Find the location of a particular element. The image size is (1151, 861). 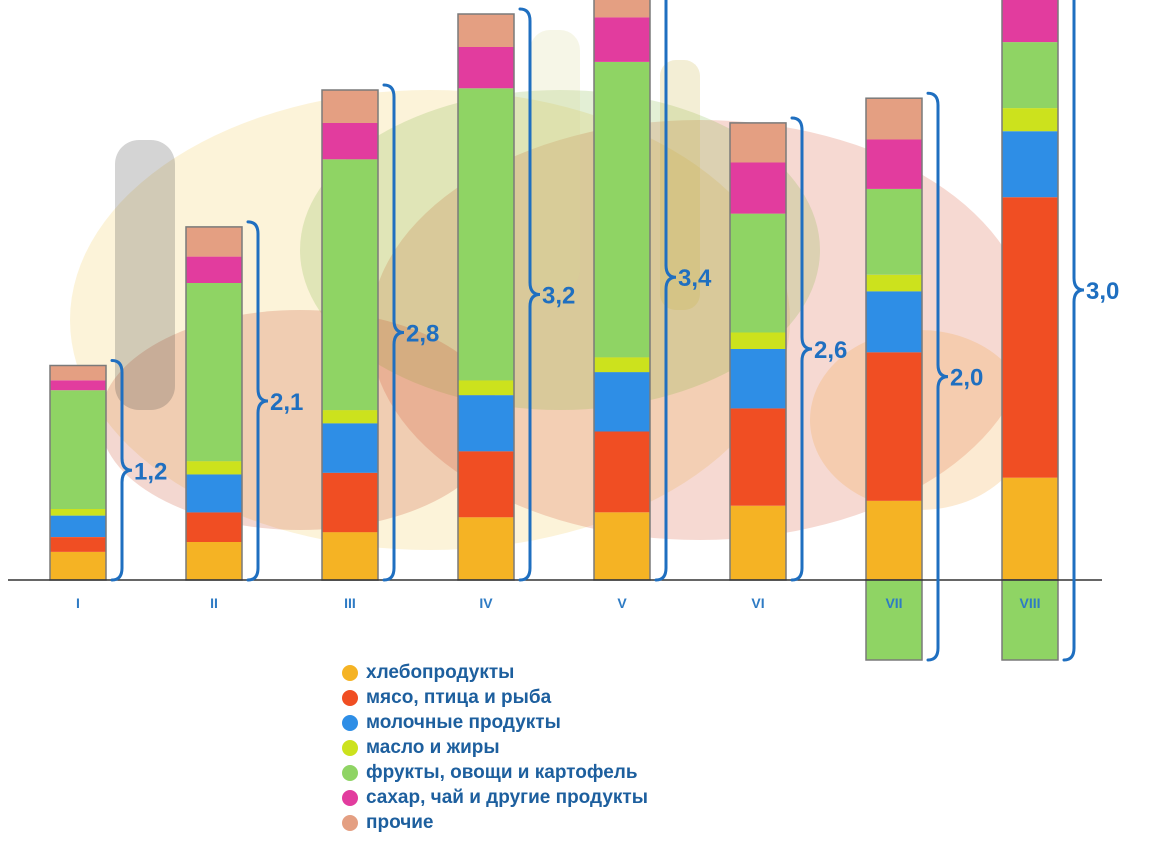

brace-III is located at coordinates (393, 332).